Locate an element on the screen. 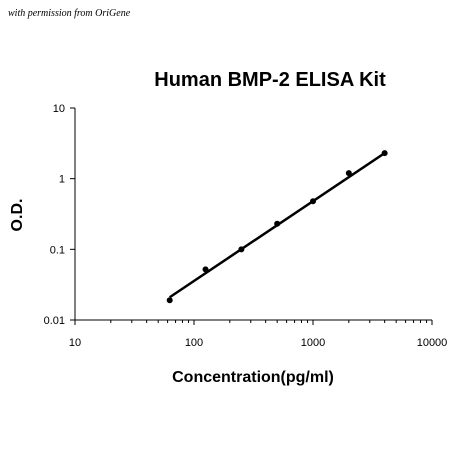  x-axis-title: Concentration(pg/ml) is located at coordinates (253, 377).